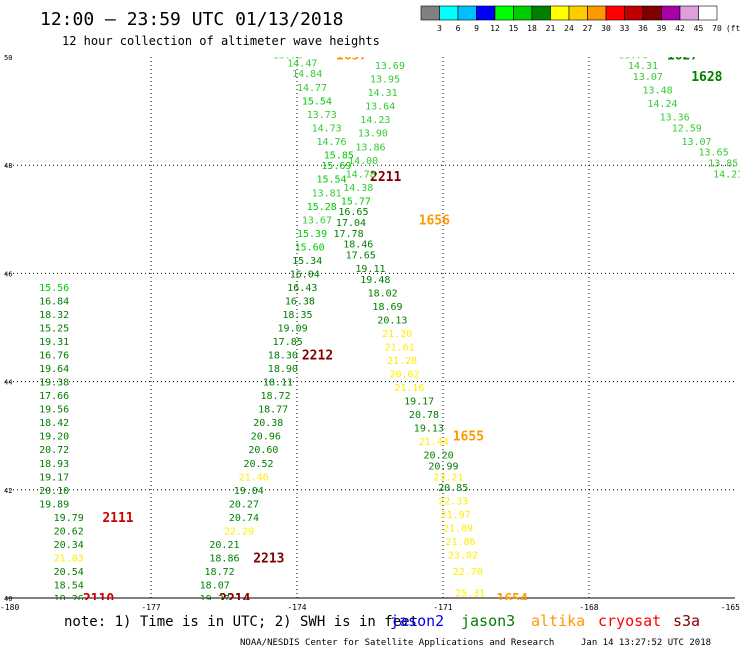 This screenshot has width=740, height=654. I want to click on swh-value-label: 14.78, so click(361, 174).